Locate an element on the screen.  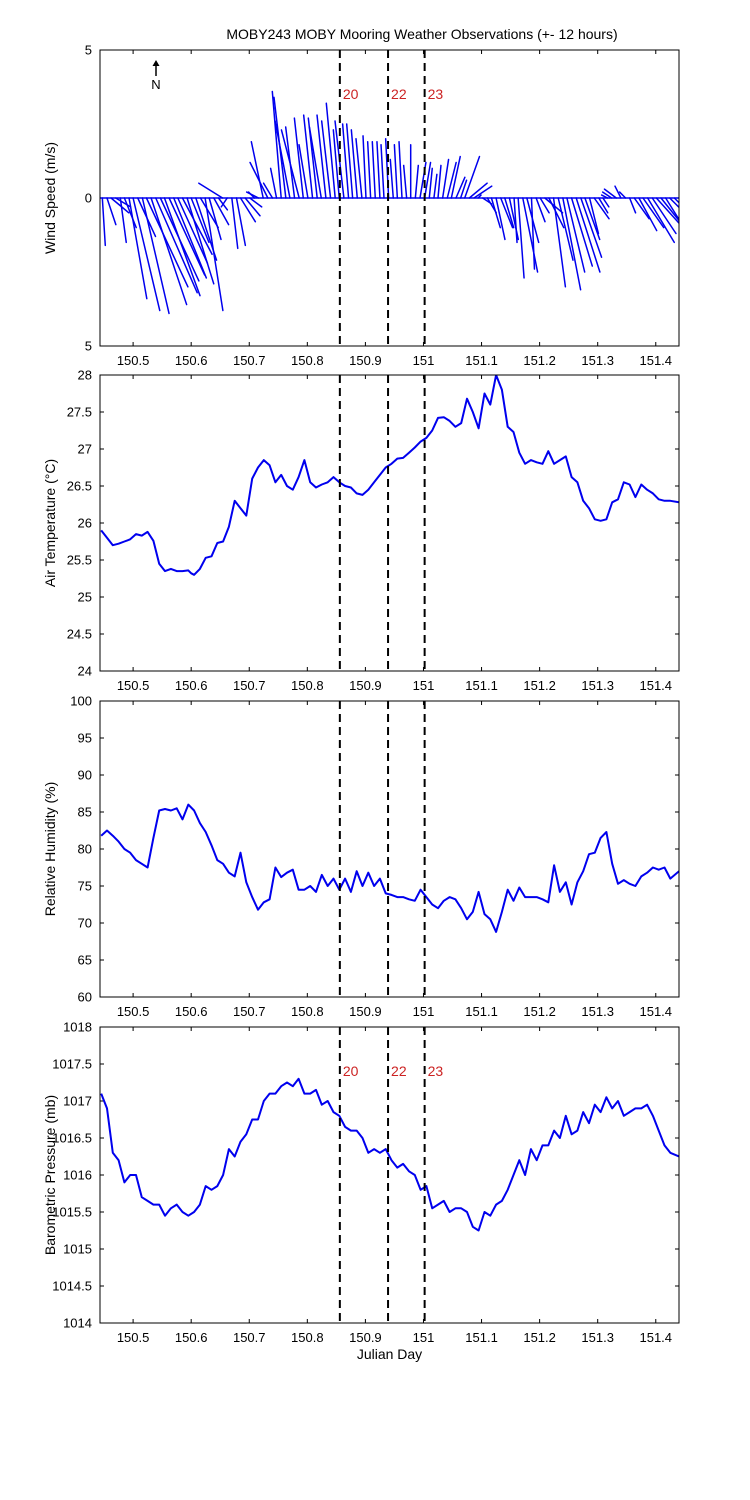
series-line is located at coordinates (389, 868).